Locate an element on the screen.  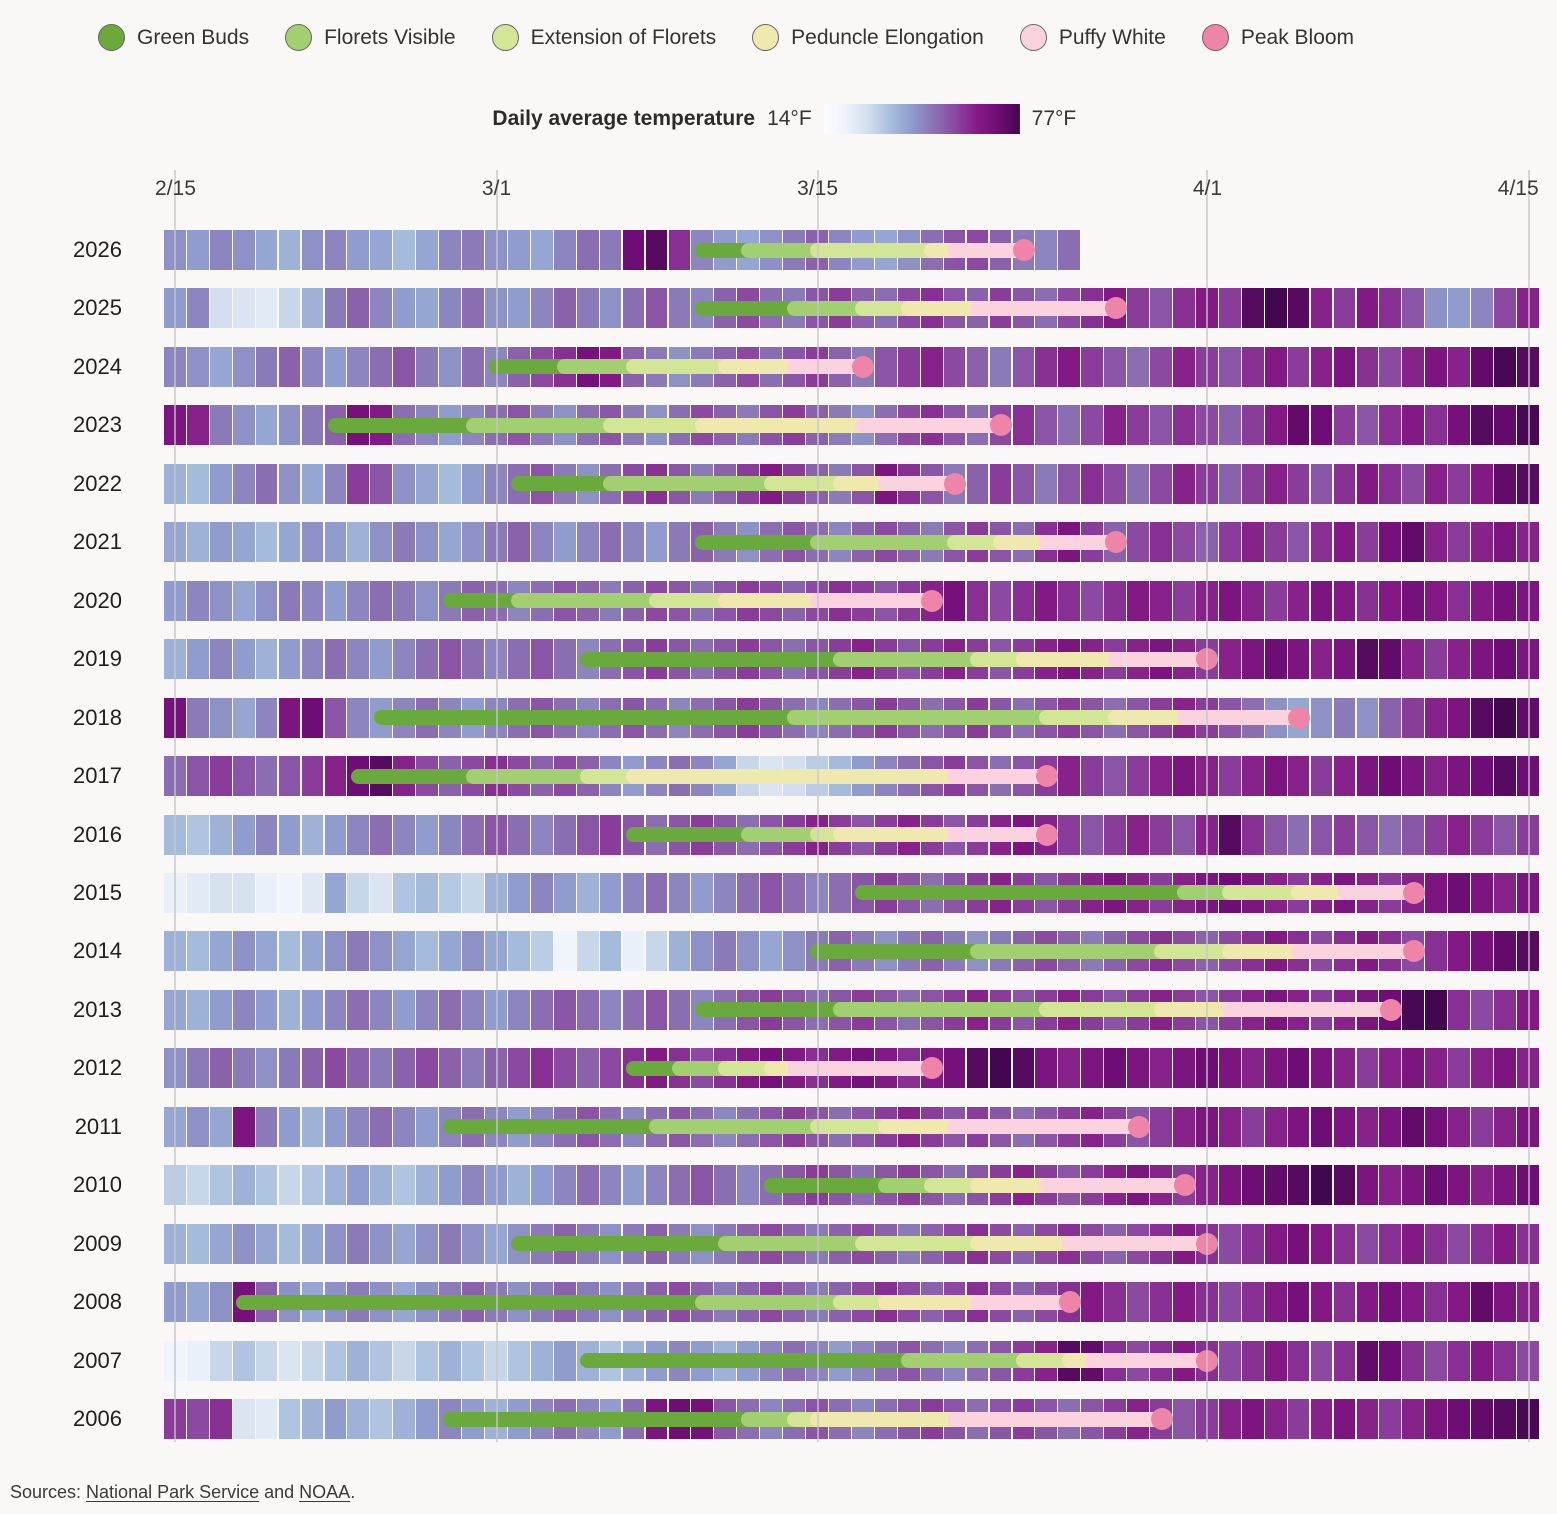
source-note: Sources: National Park Service and NOAA. is located at coordinates (182, 1492).